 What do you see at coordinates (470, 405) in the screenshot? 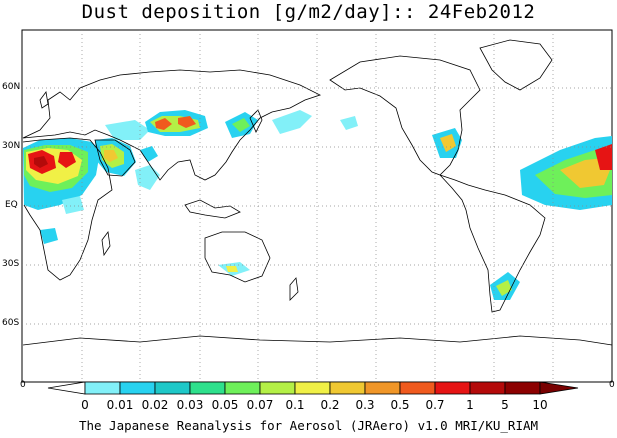
I see `colorbar-tick-label: 1` at bounding box center [470, 405].